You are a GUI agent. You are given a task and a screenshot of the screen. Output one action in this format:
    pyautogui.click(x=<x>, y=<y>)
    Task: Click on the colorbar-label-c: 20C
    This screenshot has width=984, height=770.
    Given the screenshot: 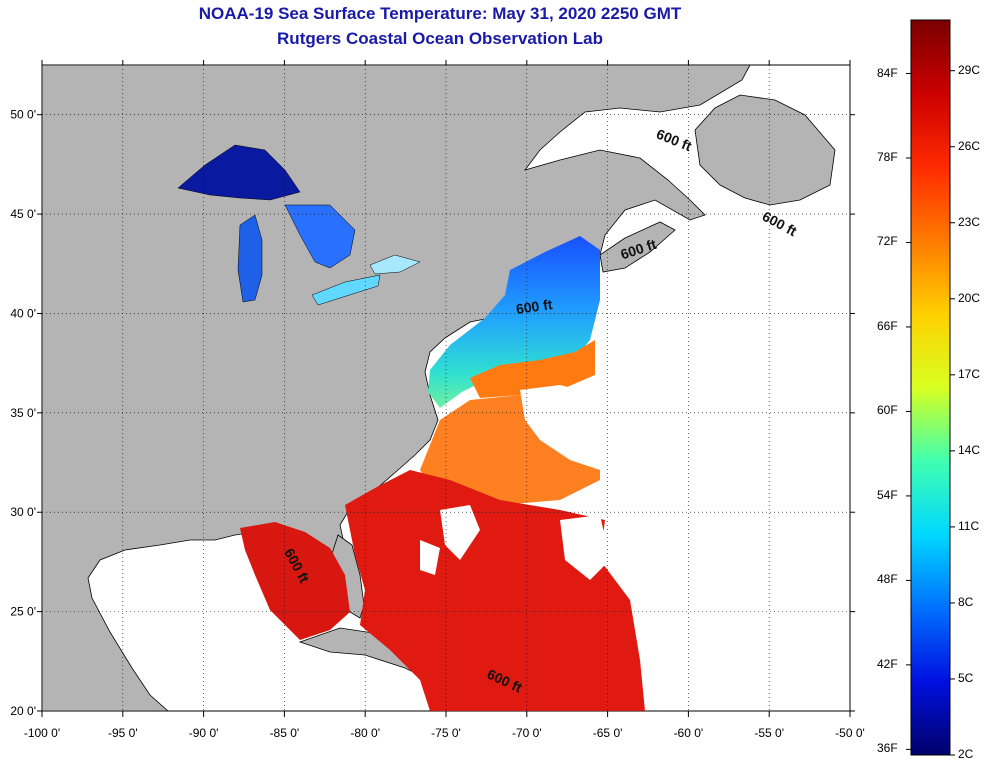 What is the action you would take?
    pyautogui.click(x=969, y=297)
    